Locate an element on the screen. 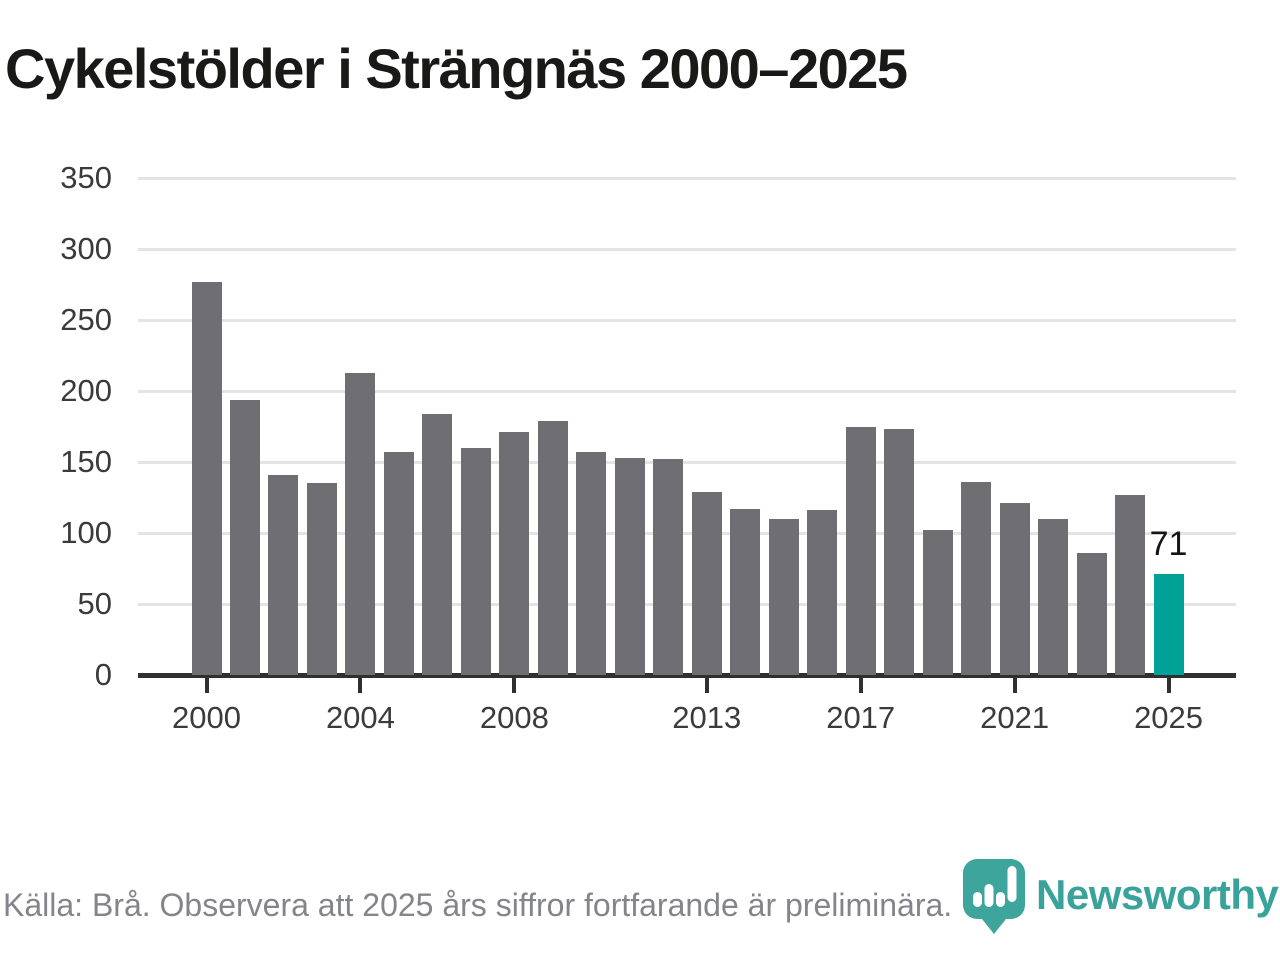  bar-2005 is located at coordinates (398, 563).